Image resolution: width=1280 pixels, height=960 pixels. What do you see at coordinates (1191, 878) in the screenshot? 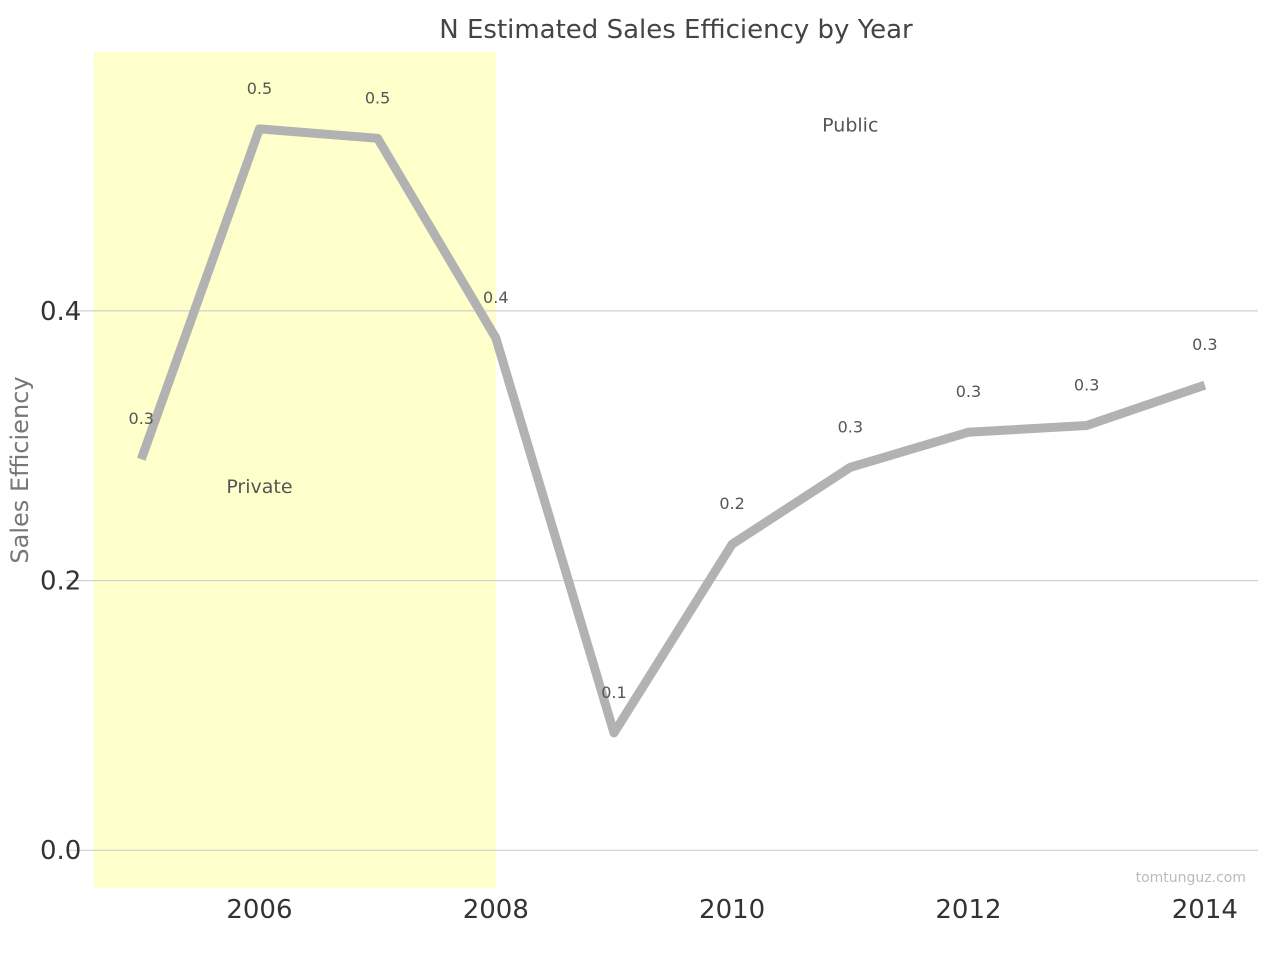
I see `credit-text: tomtunguz.com` at bounding box center [1191, 878].